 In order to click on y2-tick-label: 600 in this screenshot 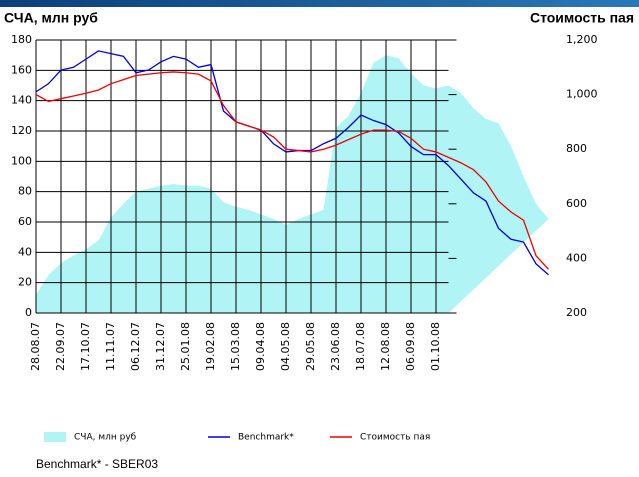, I will do `click(576, 203)`.